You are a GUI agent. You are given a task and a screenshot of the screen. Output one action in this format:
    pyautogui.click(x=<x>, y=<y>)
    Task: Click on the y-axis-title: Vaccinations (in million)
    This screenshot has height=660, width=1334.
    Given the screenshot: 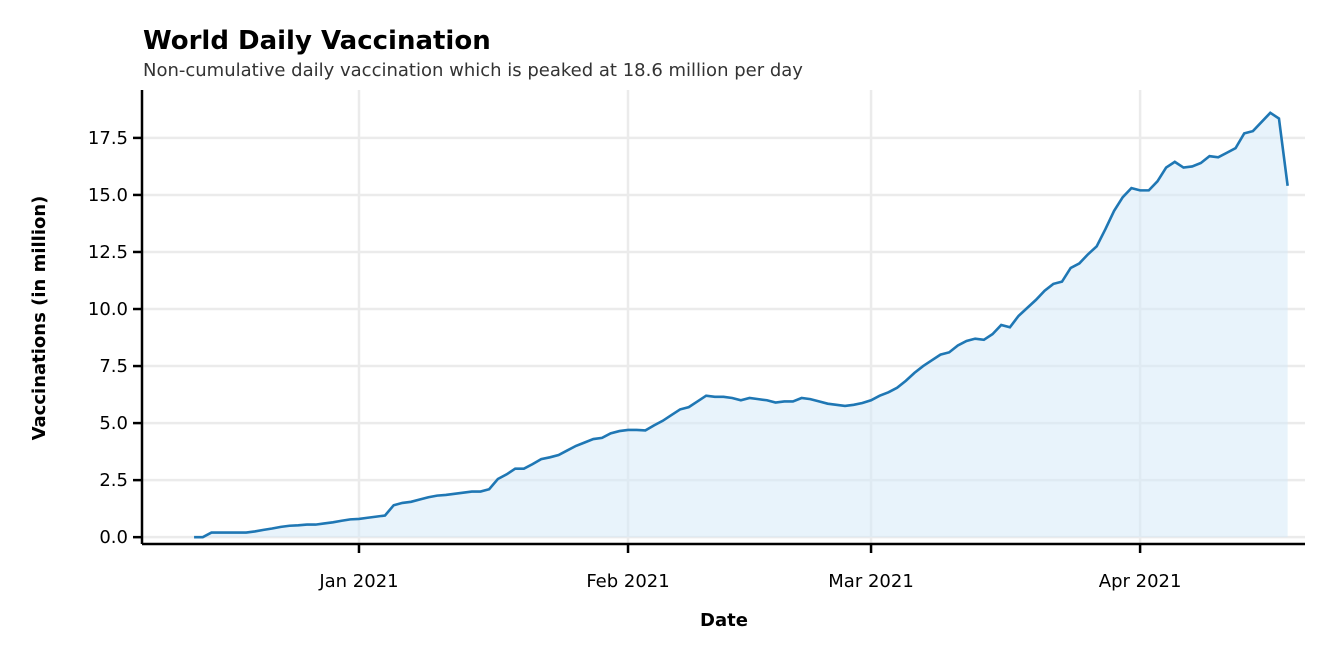 What is the action you would take?
    pyautogui.click(x=39, y=318)
    